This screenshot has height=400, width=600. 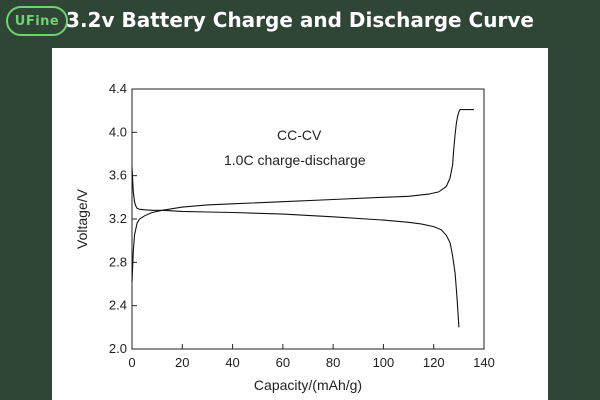 What do you see at coordinates (484, 362) in the screenshot?
I see `x-tick-label: 140` at bounding box center [484, 362].